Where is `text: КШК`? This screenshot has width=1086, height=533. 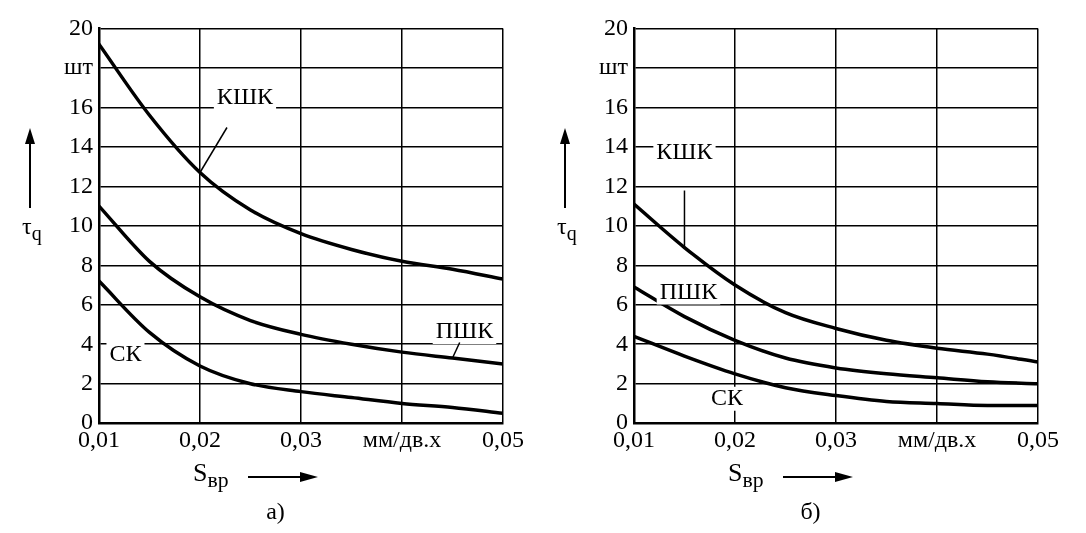
text: КШК is located at coordinates (245, 95).